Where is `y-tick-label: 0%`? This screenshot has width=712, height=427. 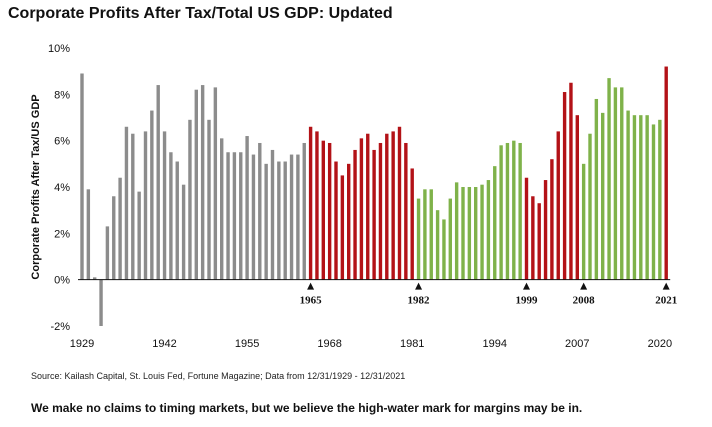 y-tick-label: 0% is located at coordinates (62, 281).